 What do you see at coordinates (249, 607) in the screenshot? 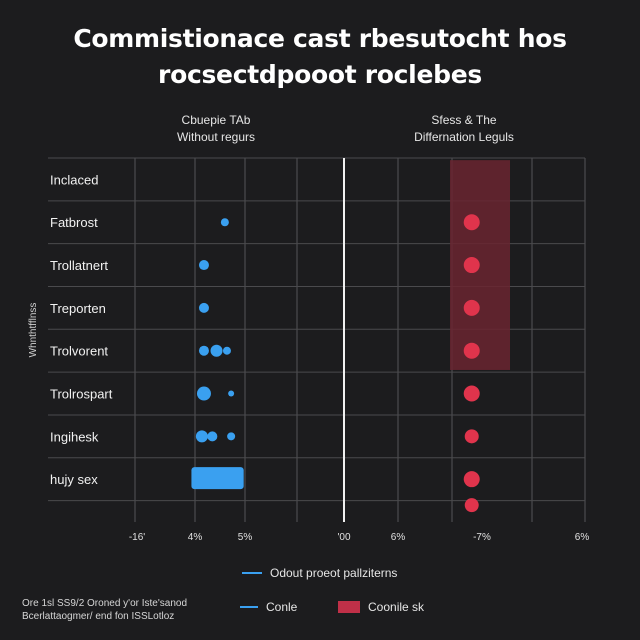
I see `legend-small-swatch` at bounding box center [249, 607].